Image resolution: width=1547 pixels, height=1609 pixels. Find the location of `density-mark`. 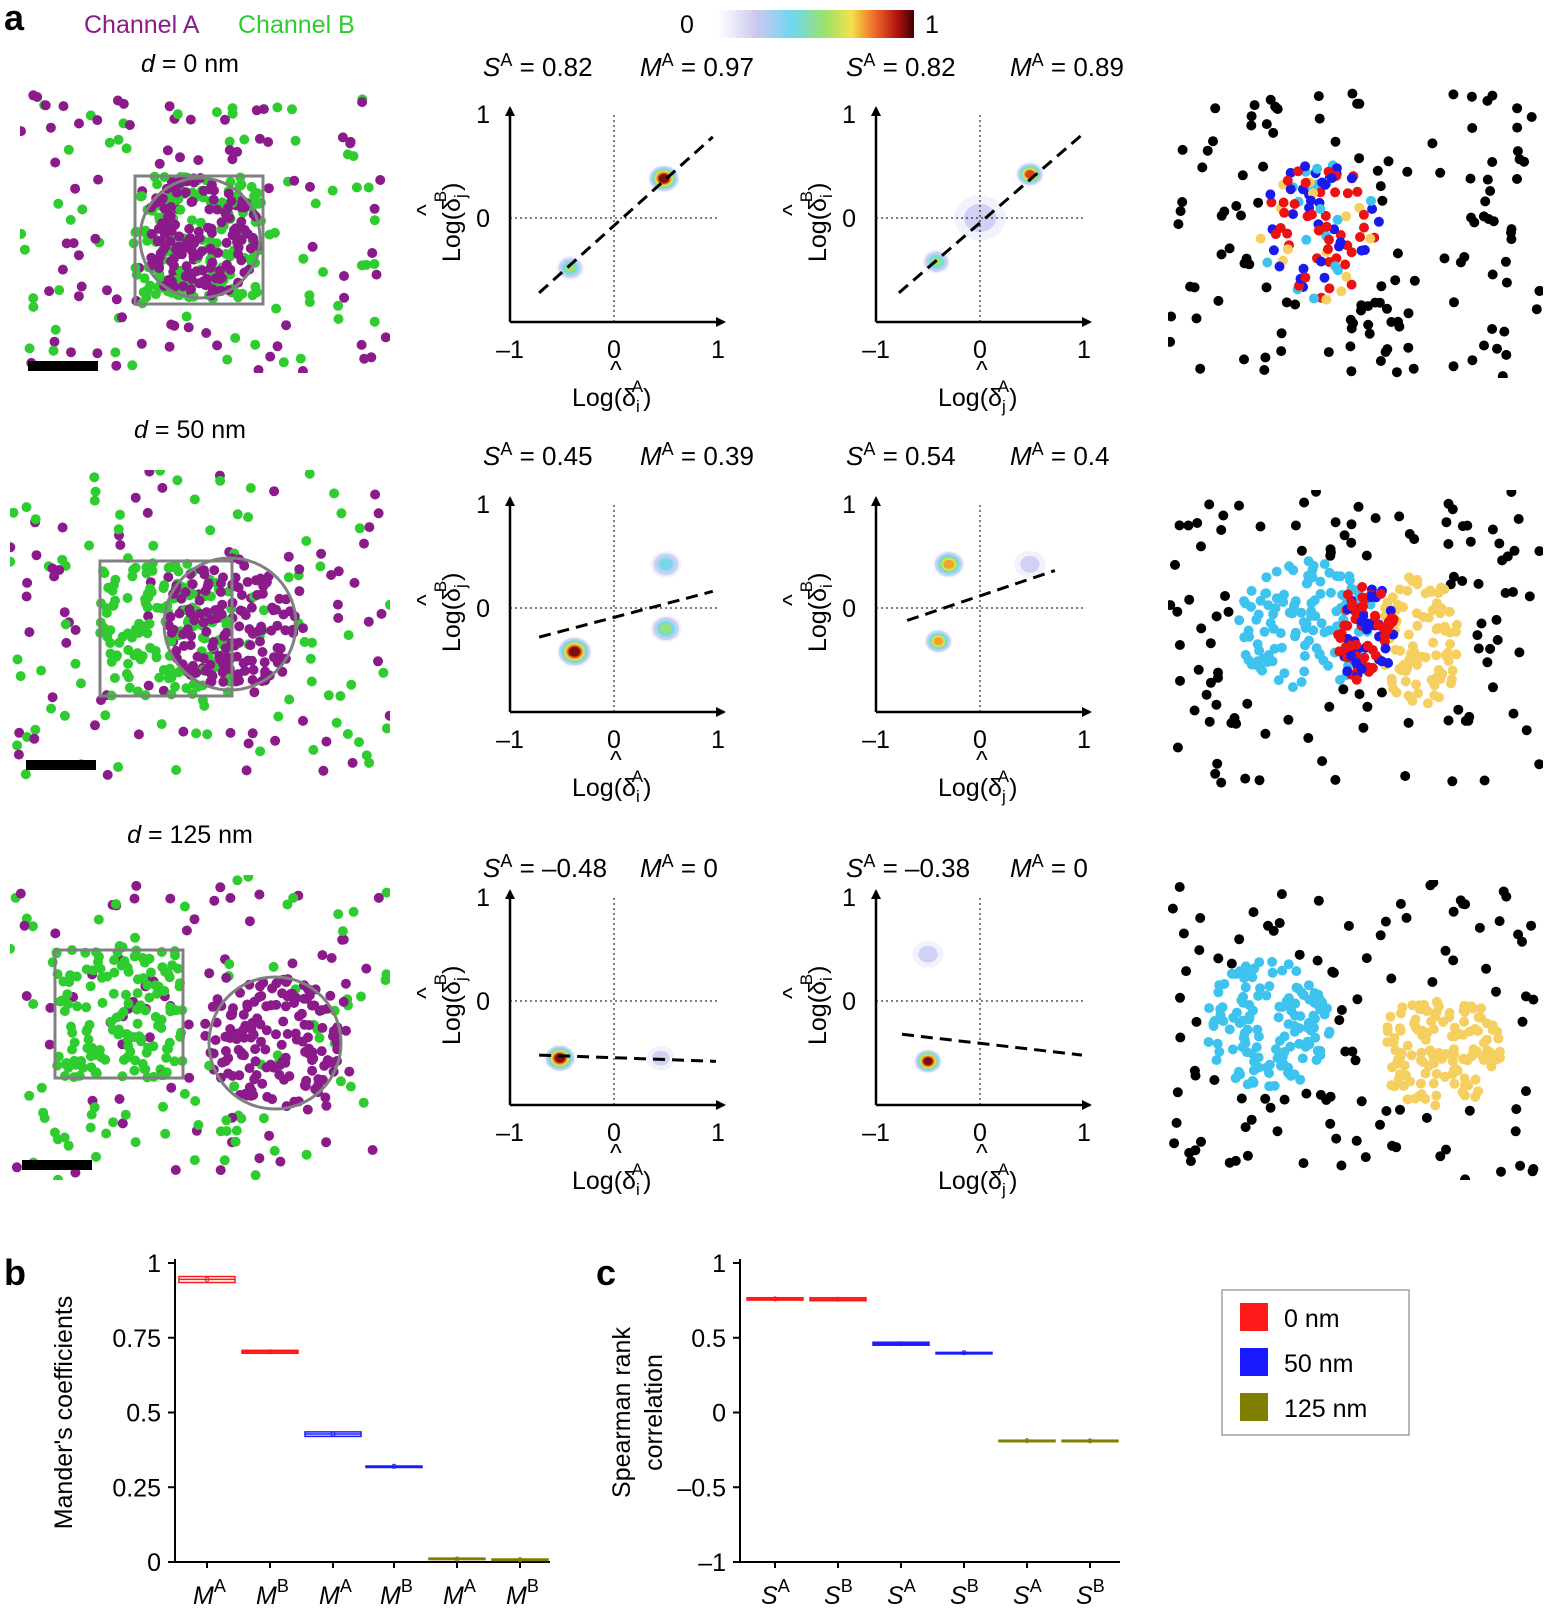

density-mark is located at coordinates (574, 651).